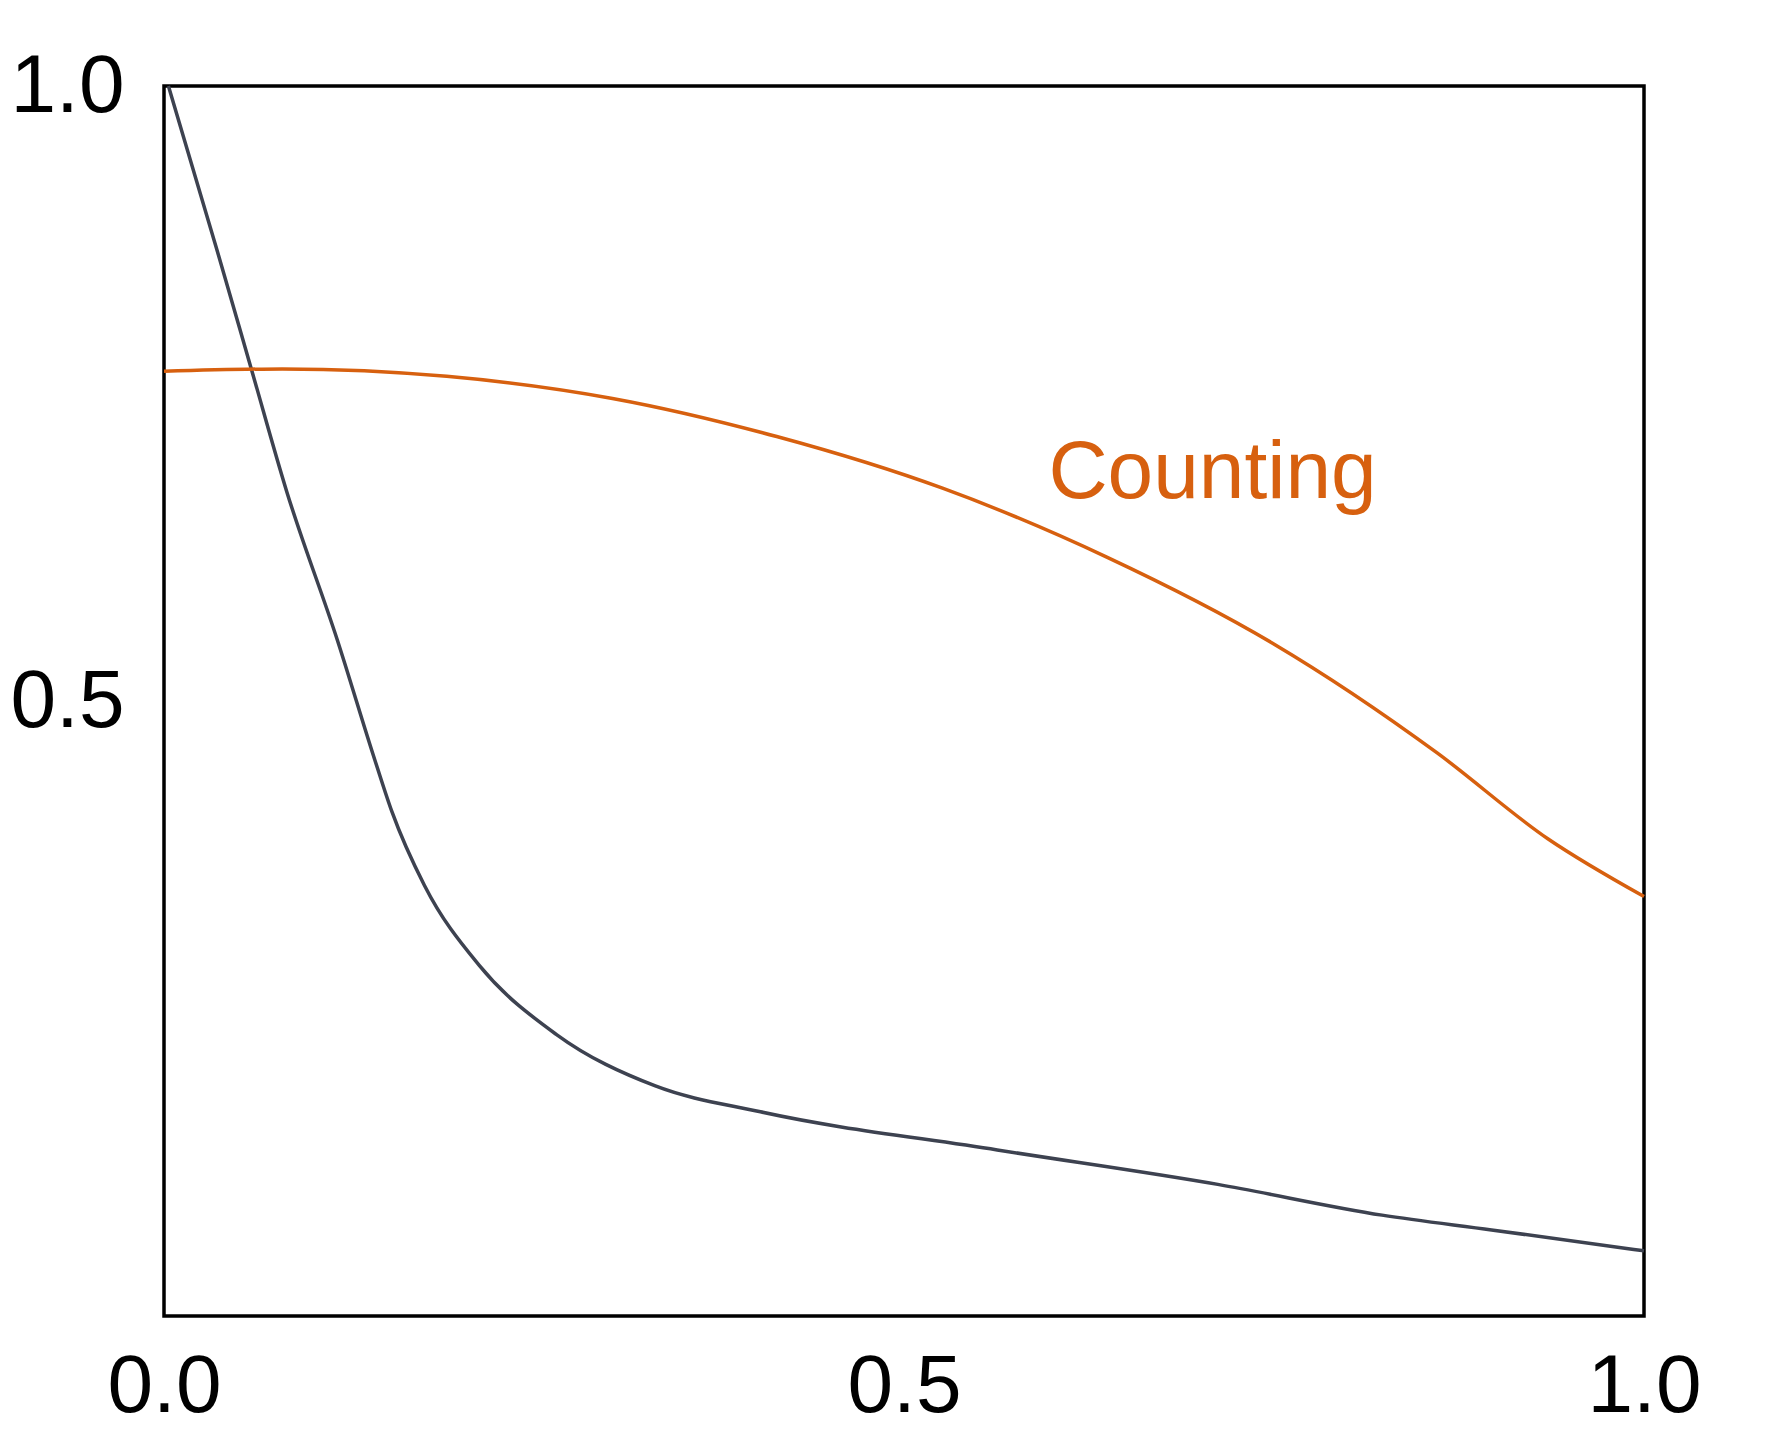 Image resolution: width=1792 pixels, height=1441 pixels. What do you see at coordinates (1644, 1383) in the screenshot?
I see `x-tick-label: 1.0` at bounding box center [1644, 1383].